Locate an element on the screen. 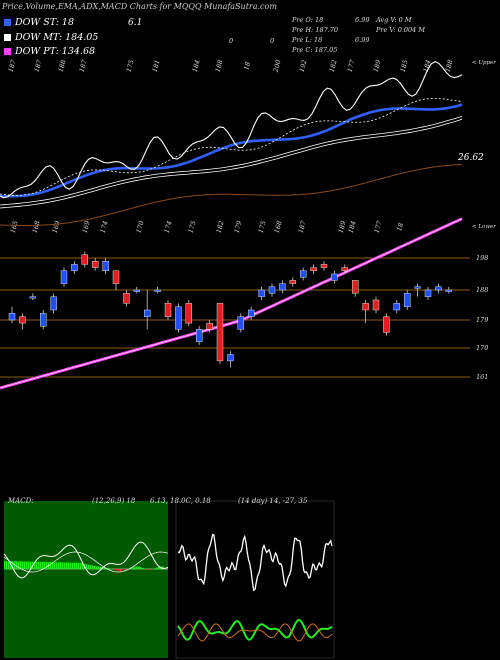 This screenshot has width=500, height=660. price-level-label: 198 is located at coordinates (482, 258).